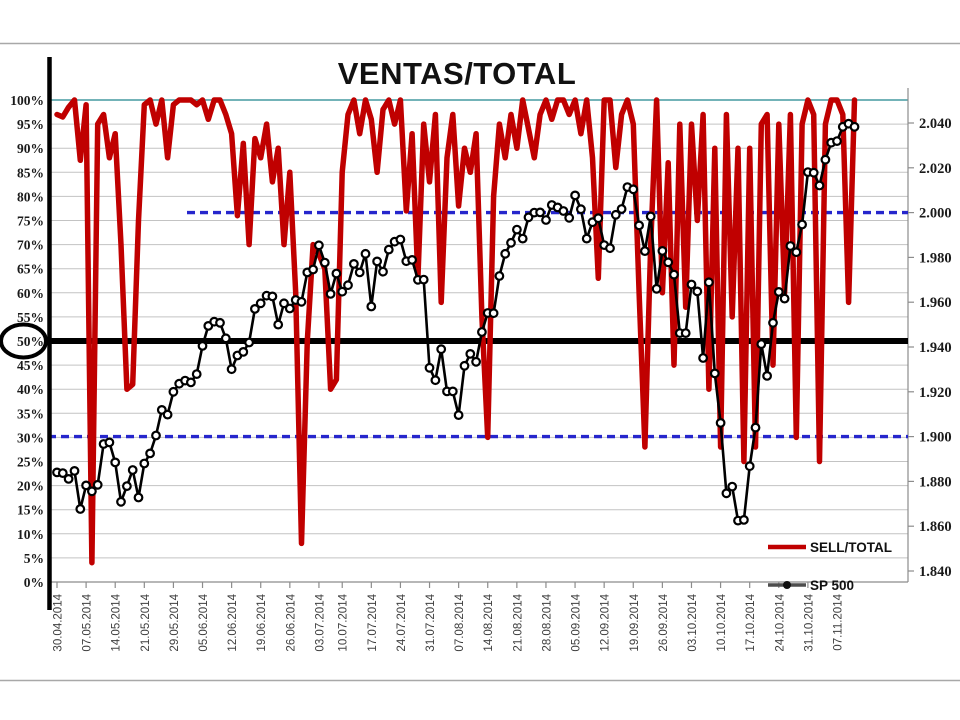  I want to click on svg-text: 95%, so click(30, 124).